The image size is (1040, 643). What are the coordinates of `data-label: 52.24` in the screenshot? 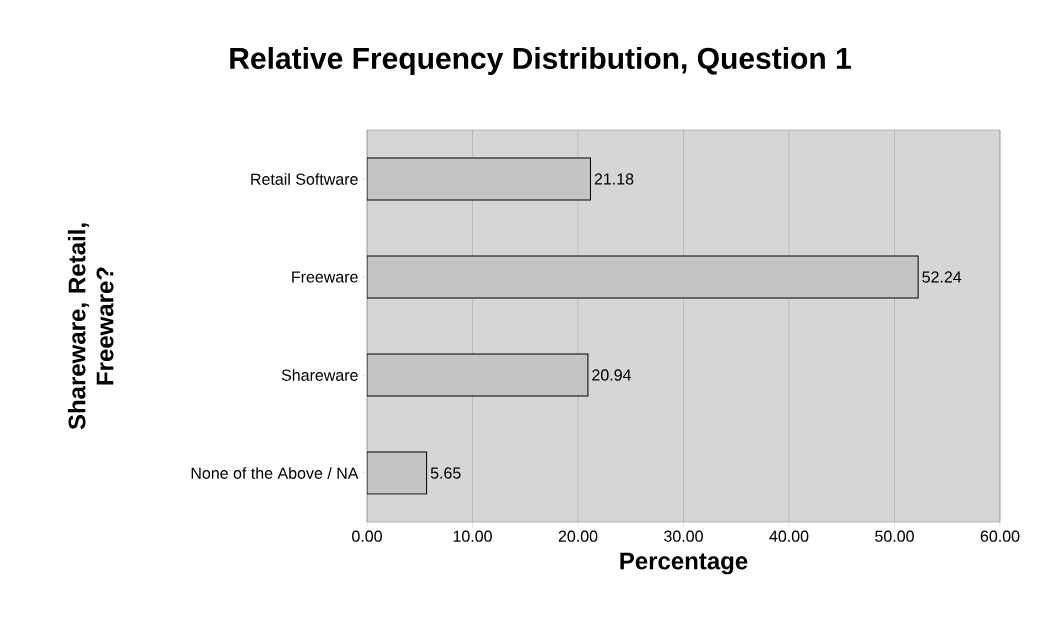 It's located at (942, 277).